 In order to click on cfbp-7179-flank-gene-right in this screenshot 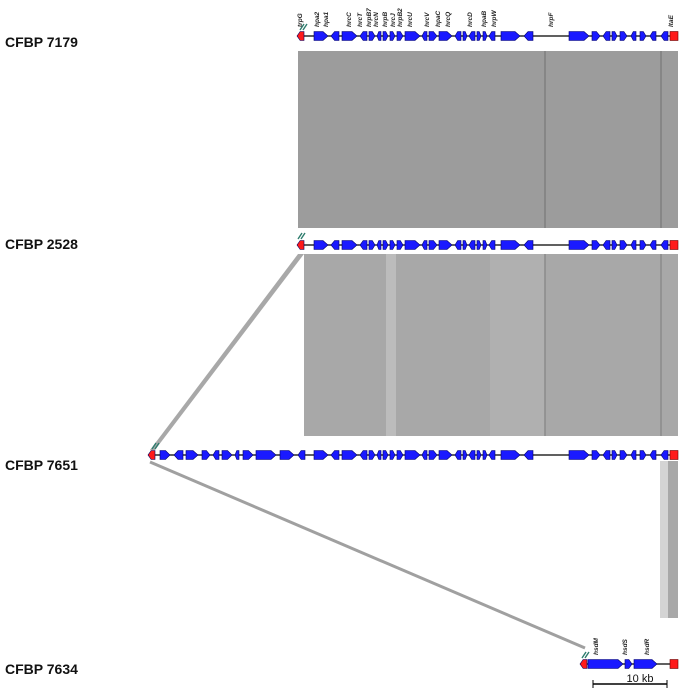, I will do `click(674, 36)`.